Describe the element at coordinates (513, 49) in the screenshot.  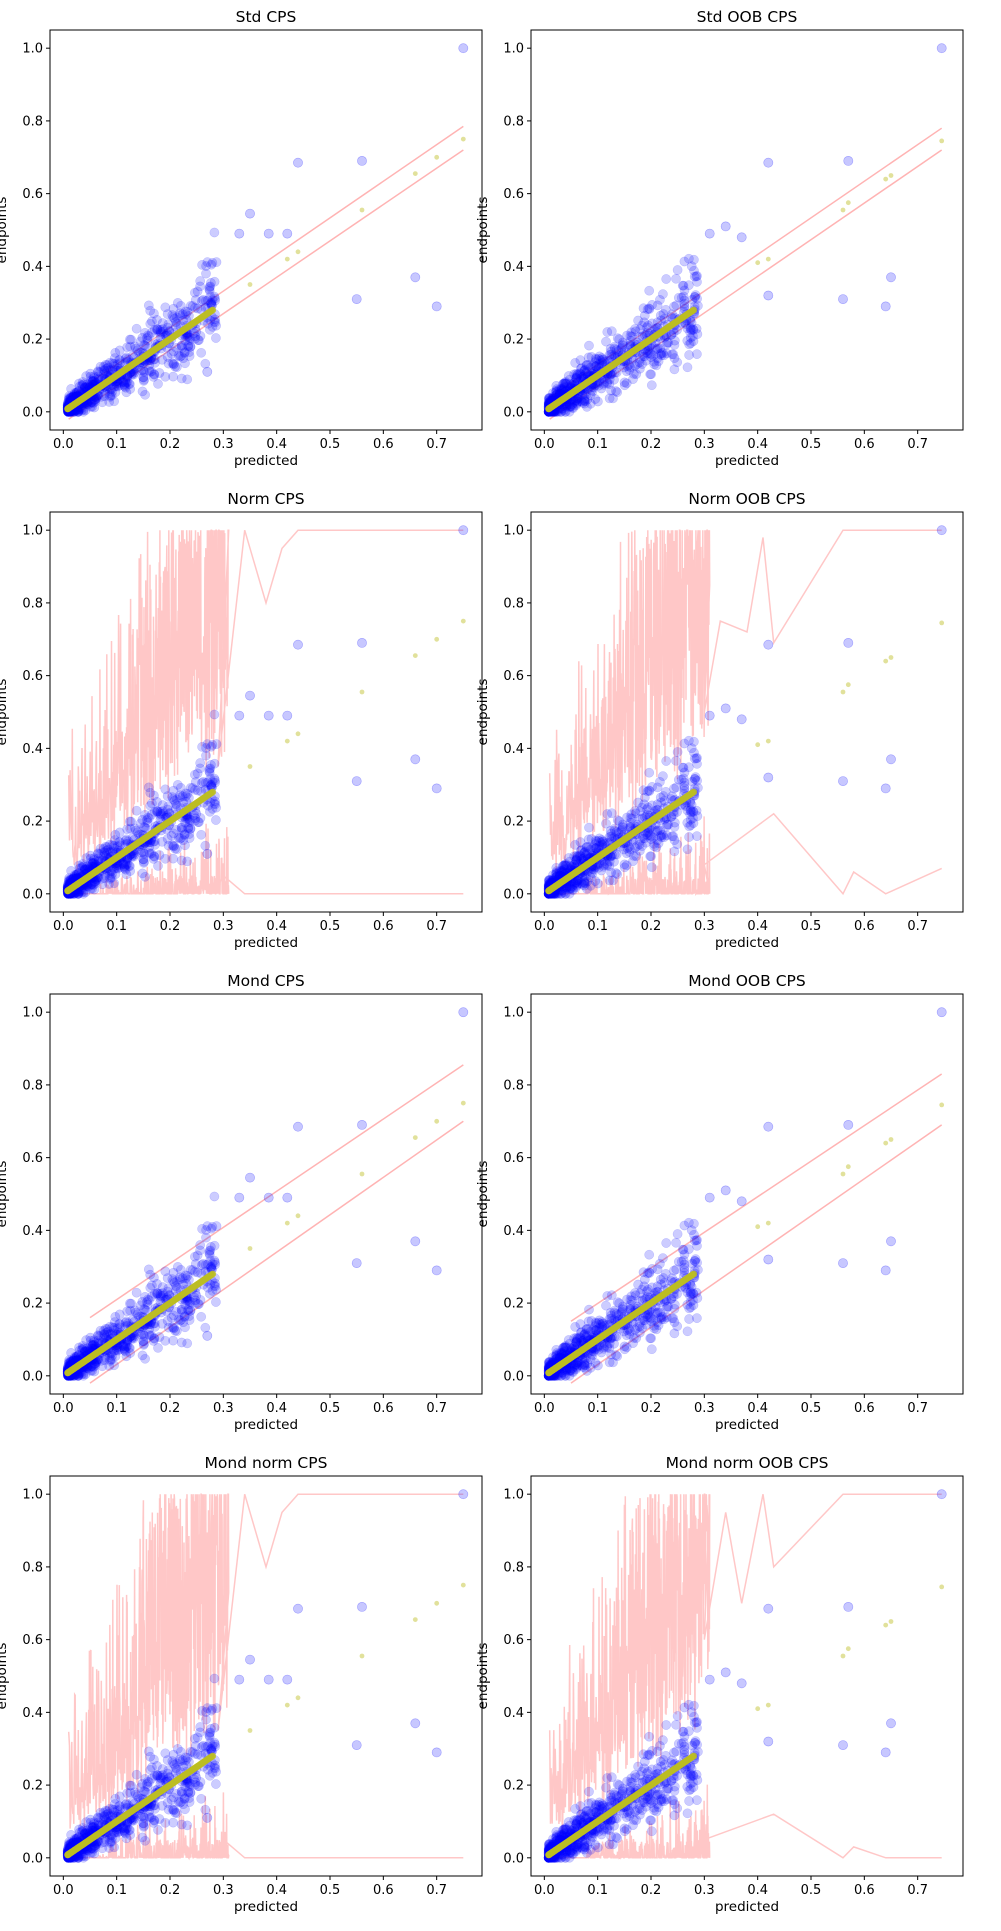
I see `y-tick-label: 1.0` at that location.